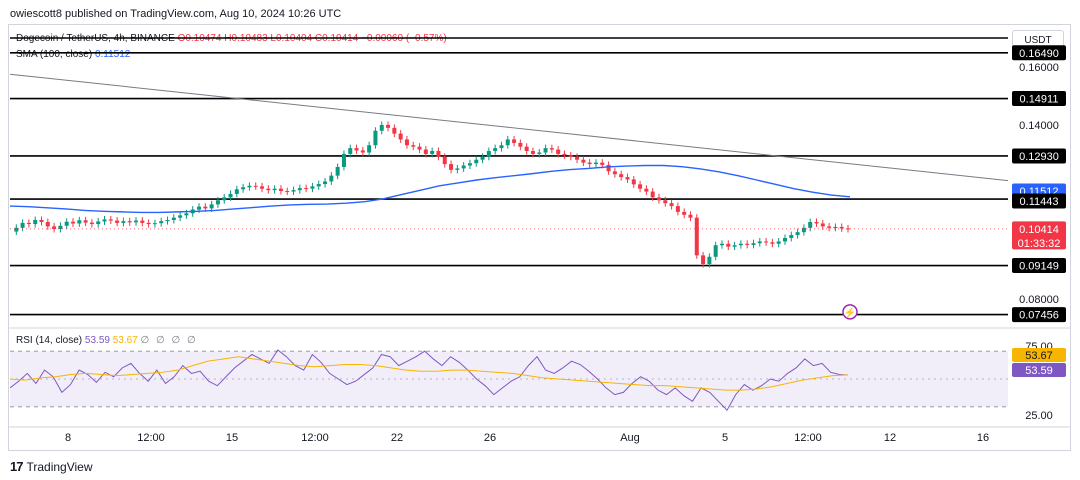 This screenshot has height=480, width=1080. What do you see at coordinates (17, 466) in the screenshot?
I see `tradingview-logo-icon: 17` at bounding box center [17, 466].